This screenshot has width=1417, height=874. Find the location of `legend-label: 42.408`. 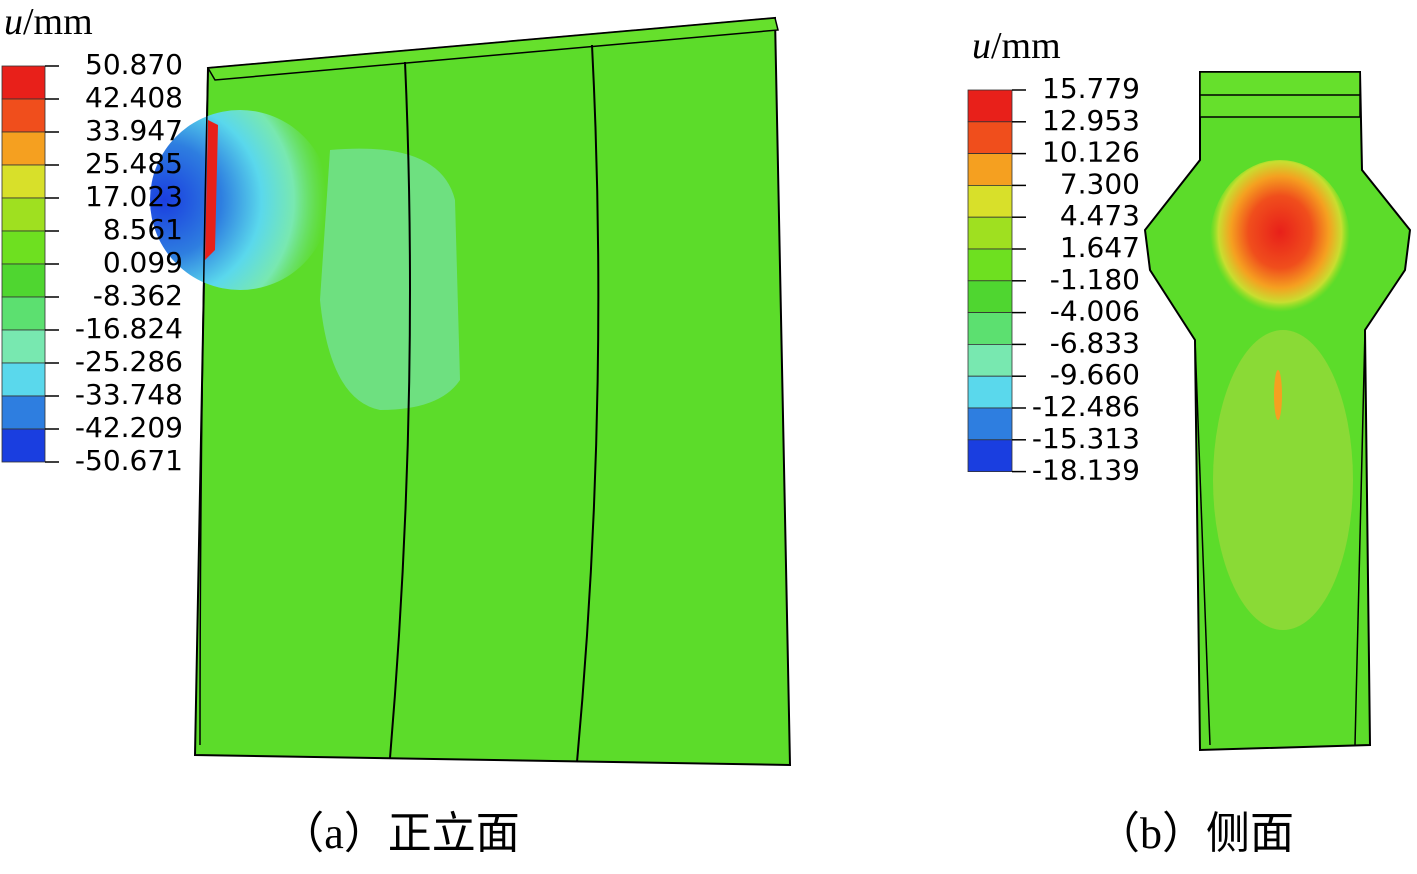

legend-label: 42.408 is located at coordinates (134, 97).